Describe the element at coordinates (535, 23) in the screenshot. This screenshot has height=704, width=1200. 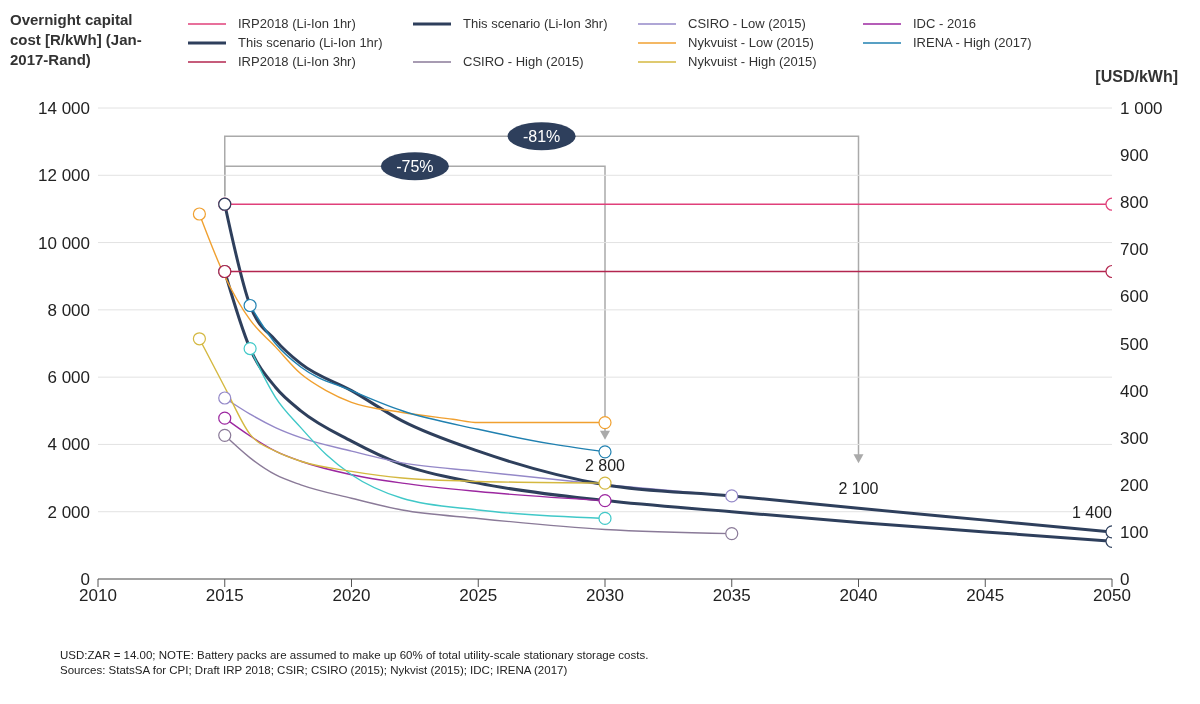
I see `legend-label: This scenario (Li-Ion 3hr)` at that location.